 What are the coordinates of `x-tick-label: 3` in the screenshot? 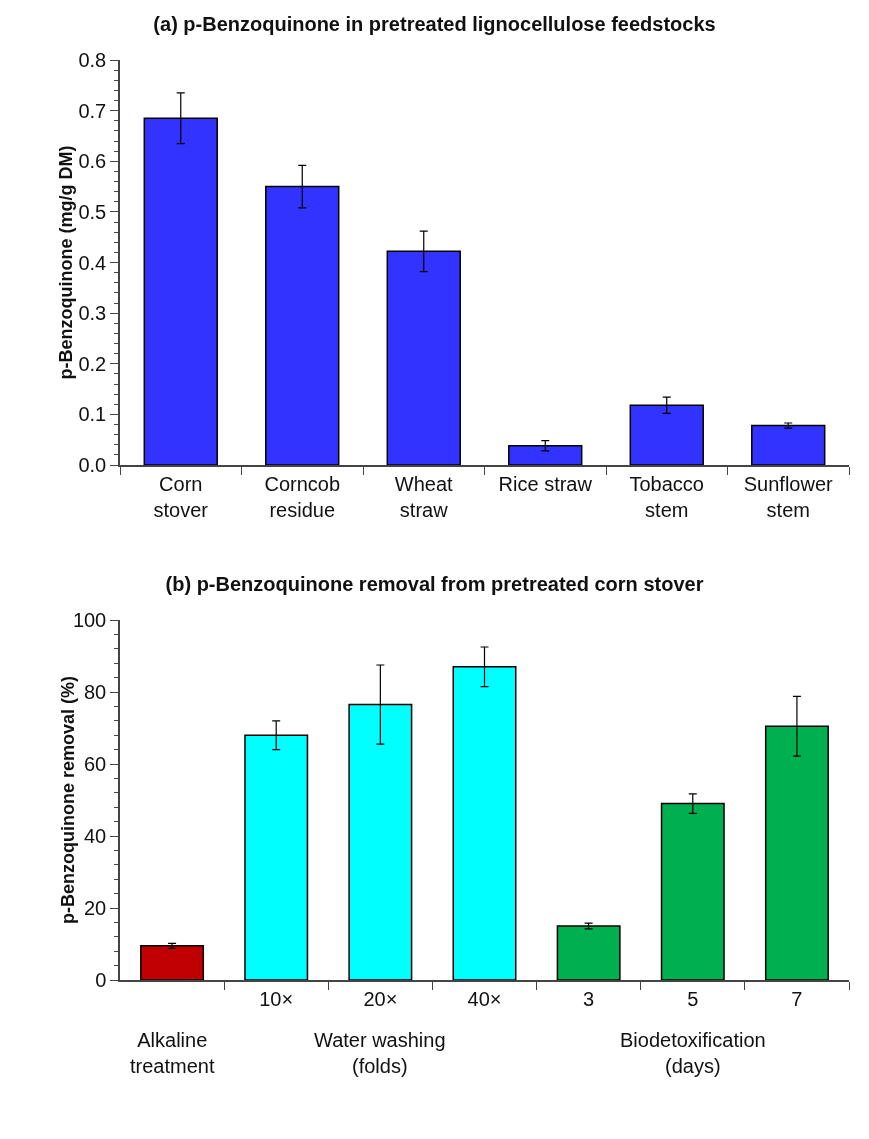 It's located at (589, 998).